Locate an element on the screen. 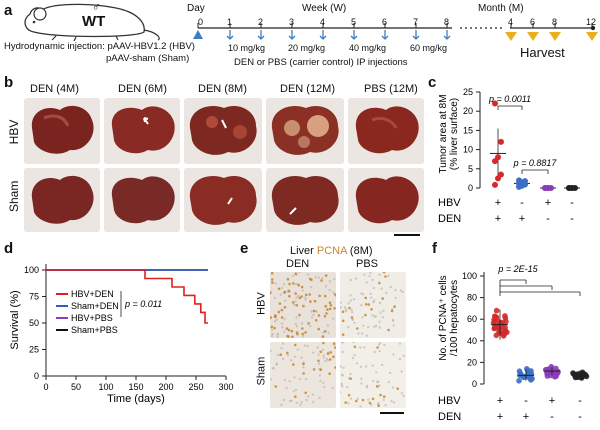  y-tick-label: 20 is located at coordinates (472, 362).